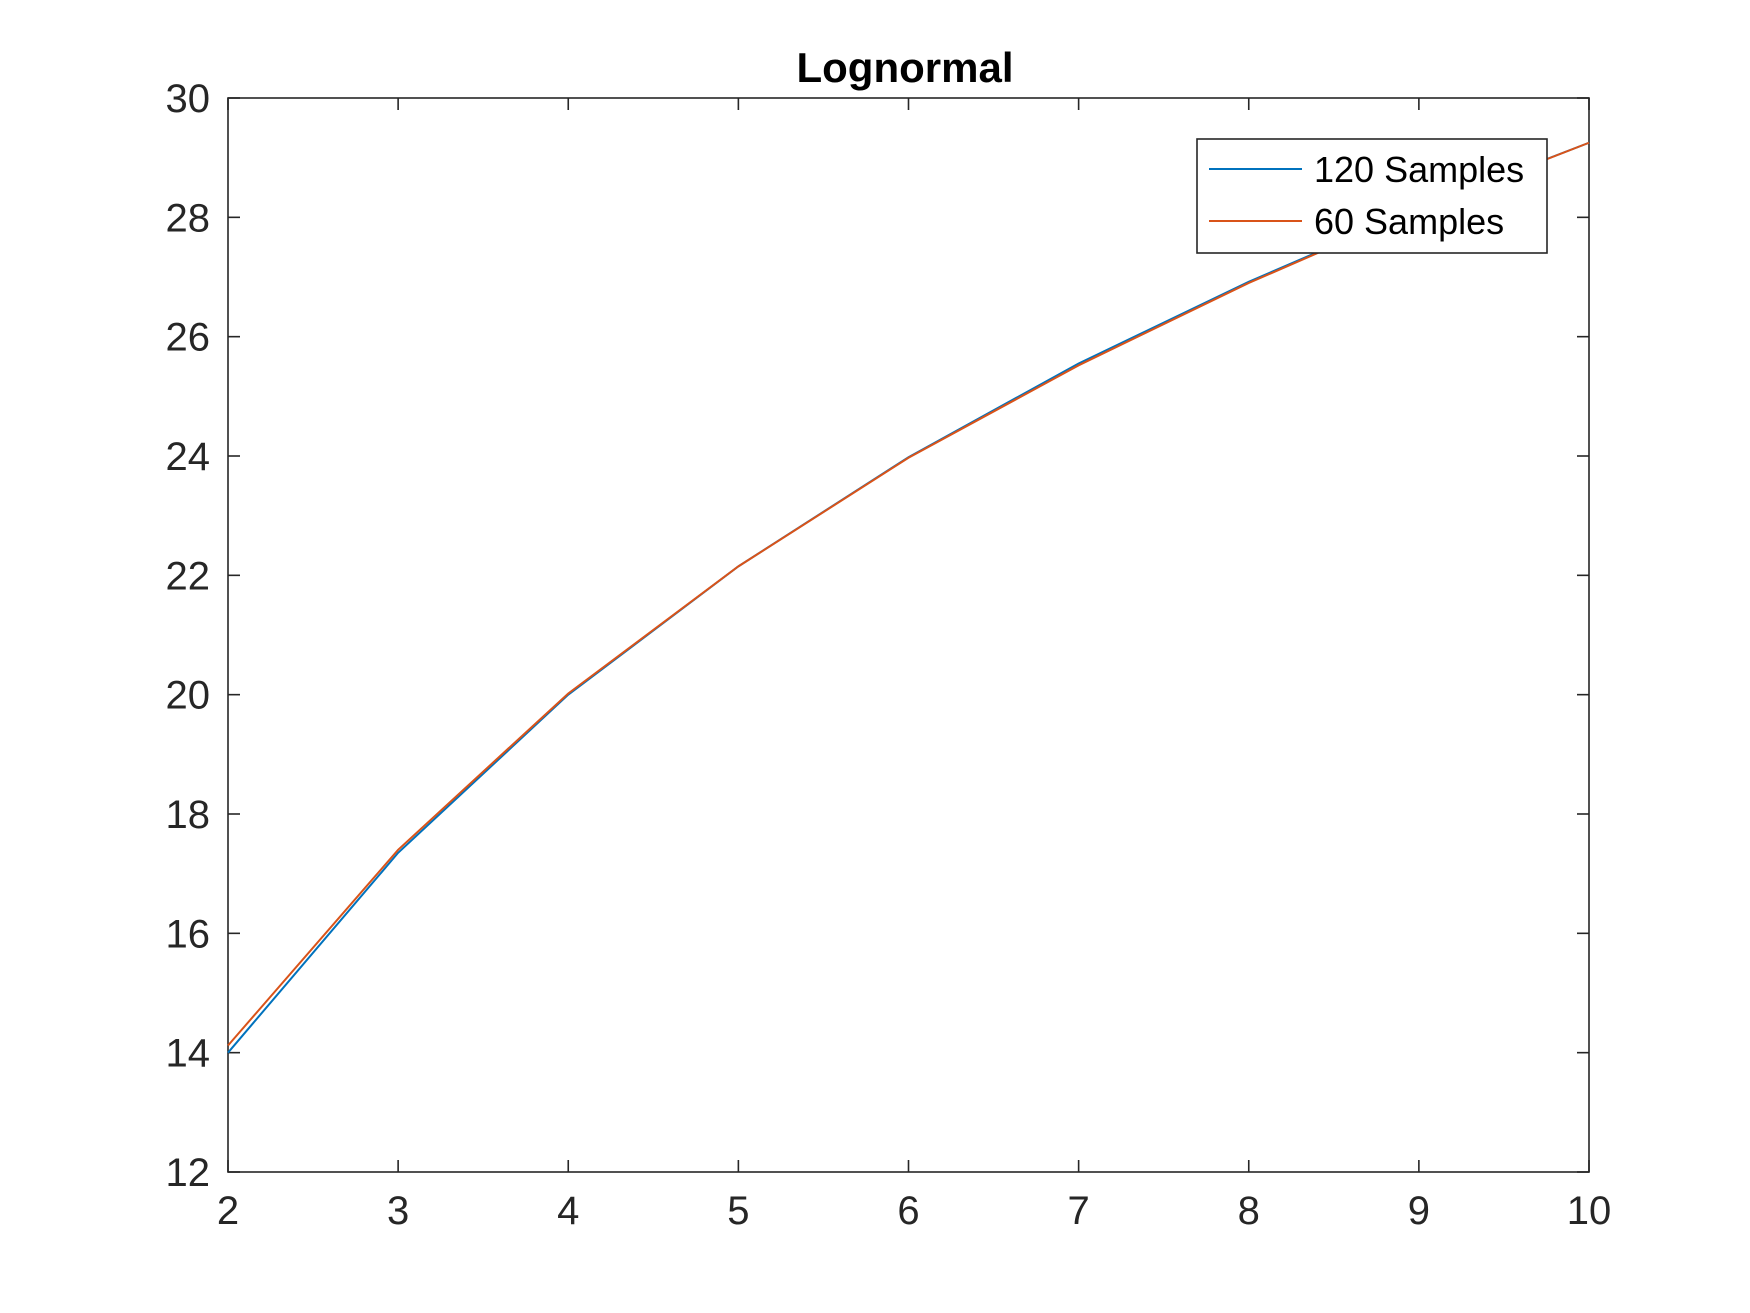  Describe the element at coordinates (568, 1211) in the screenshot. I see `x-tick-label: 4` at that location.